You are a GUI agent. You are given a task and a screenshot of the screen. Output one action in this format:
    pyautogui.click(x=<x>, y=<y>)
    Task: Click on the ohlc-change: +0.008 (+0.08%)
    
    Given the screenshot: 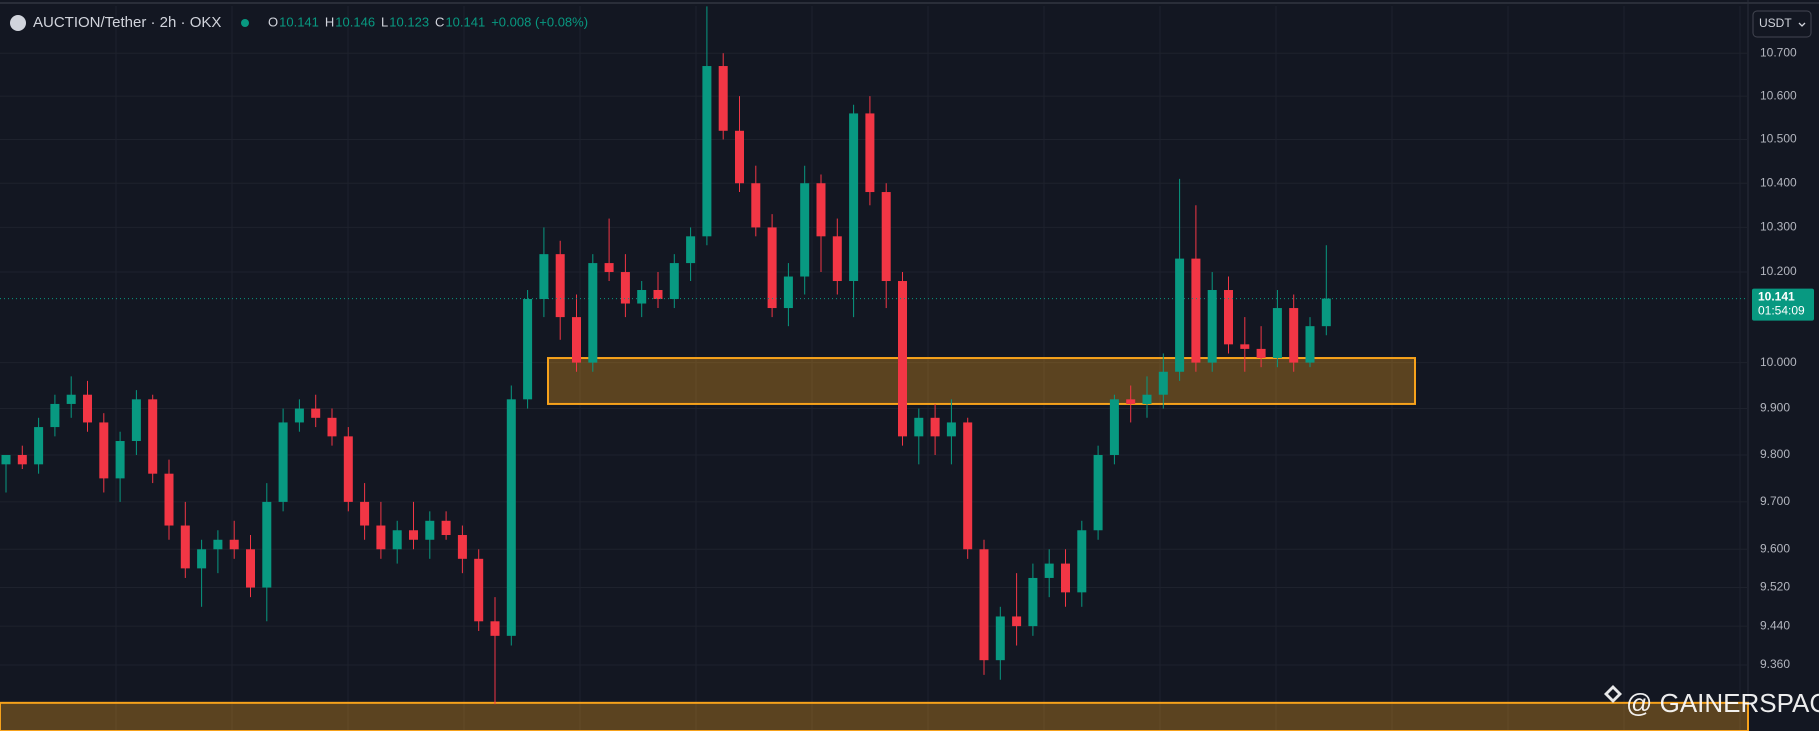 What is the action you would take?
    pyautogui.click(x=539, y=21)
    